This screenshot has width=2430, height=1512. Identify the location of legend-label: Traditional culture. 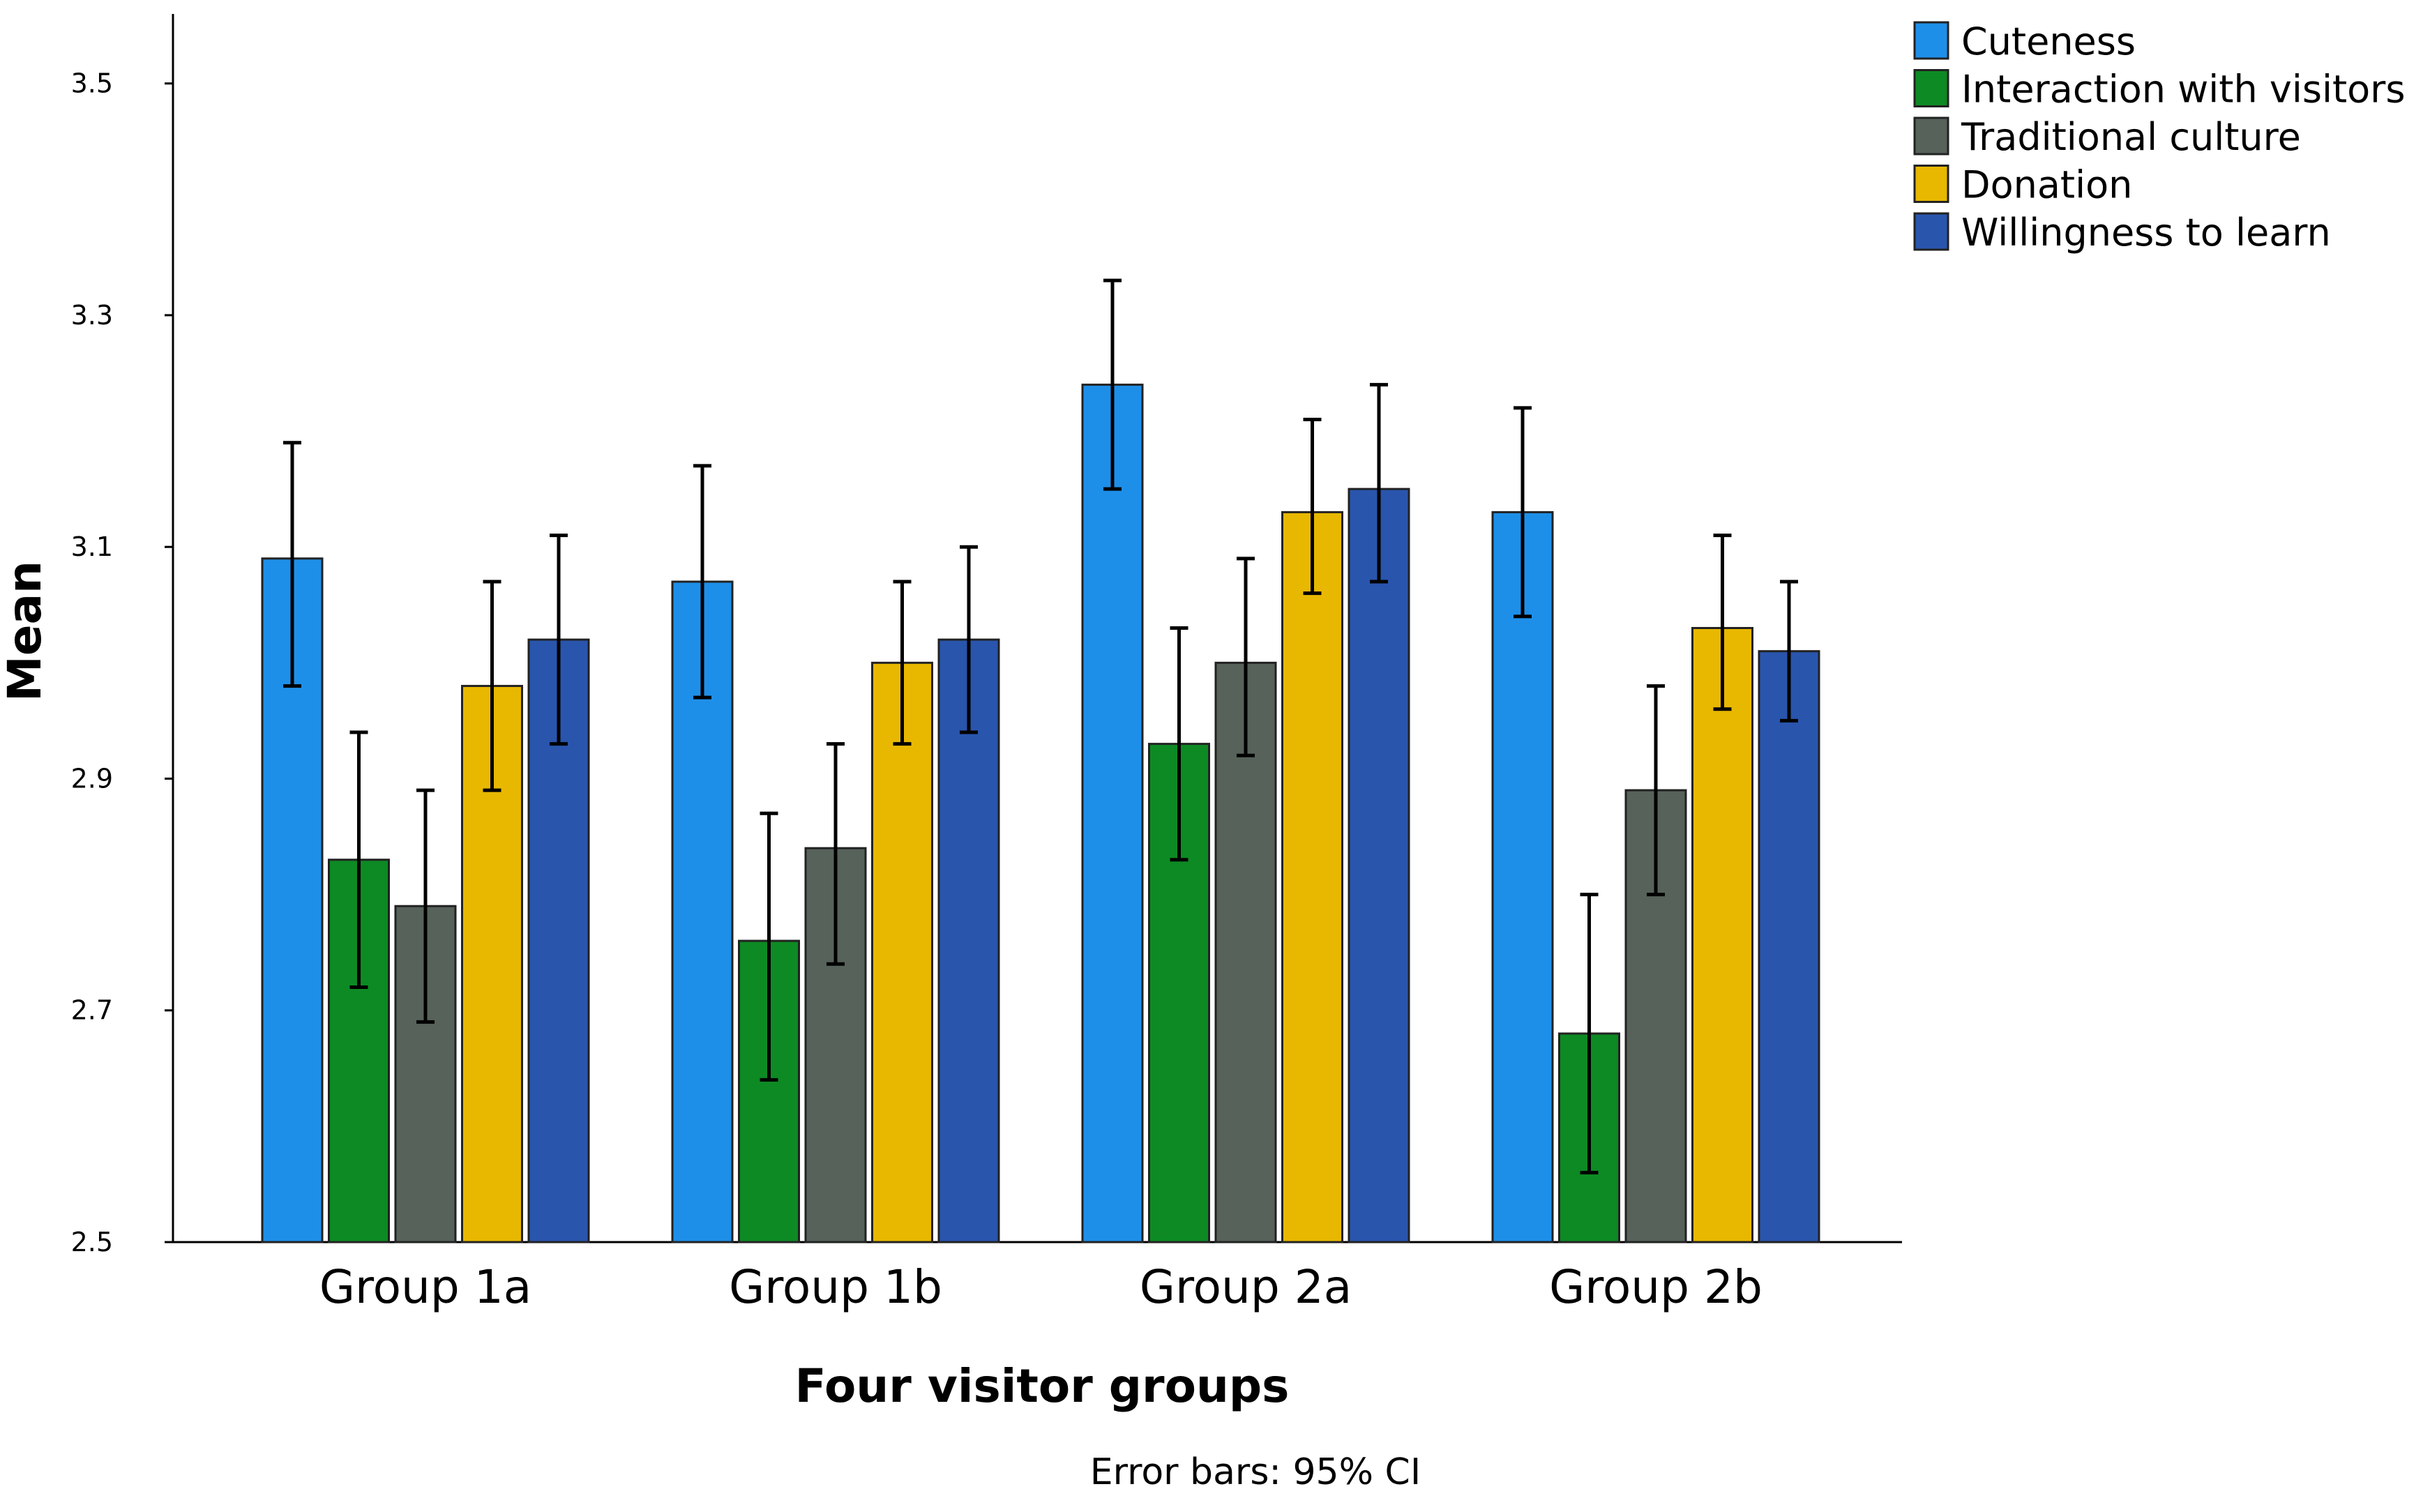
(2131, 137).